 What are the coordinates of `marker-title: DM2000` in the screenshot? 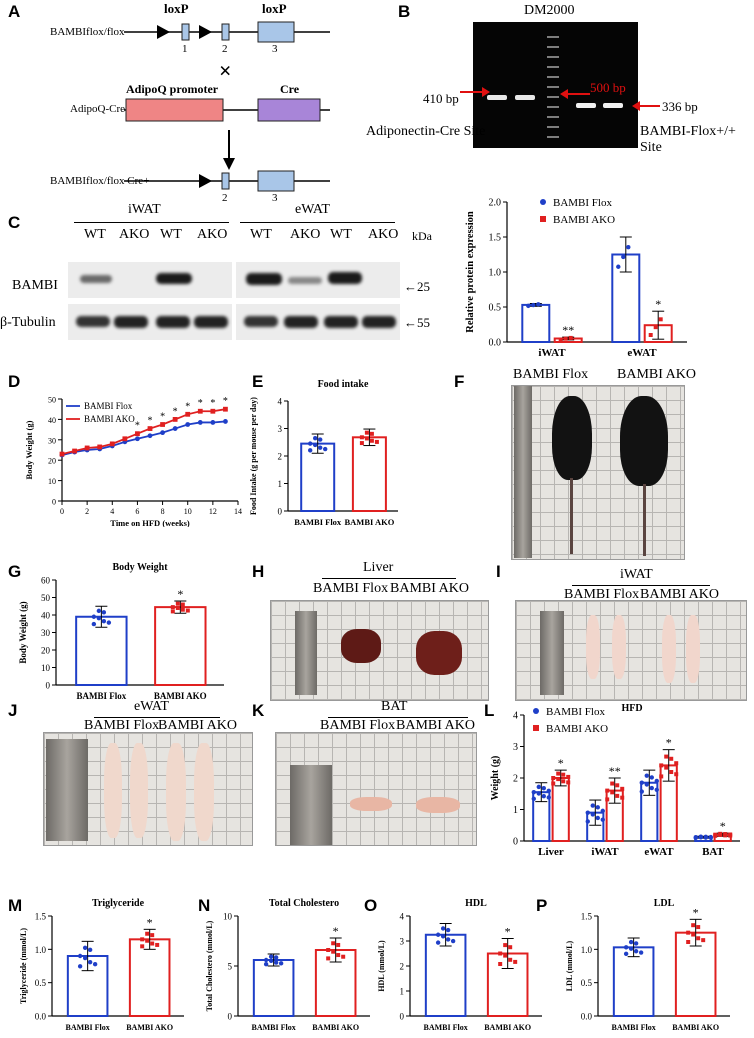 It's located at (549, 10).